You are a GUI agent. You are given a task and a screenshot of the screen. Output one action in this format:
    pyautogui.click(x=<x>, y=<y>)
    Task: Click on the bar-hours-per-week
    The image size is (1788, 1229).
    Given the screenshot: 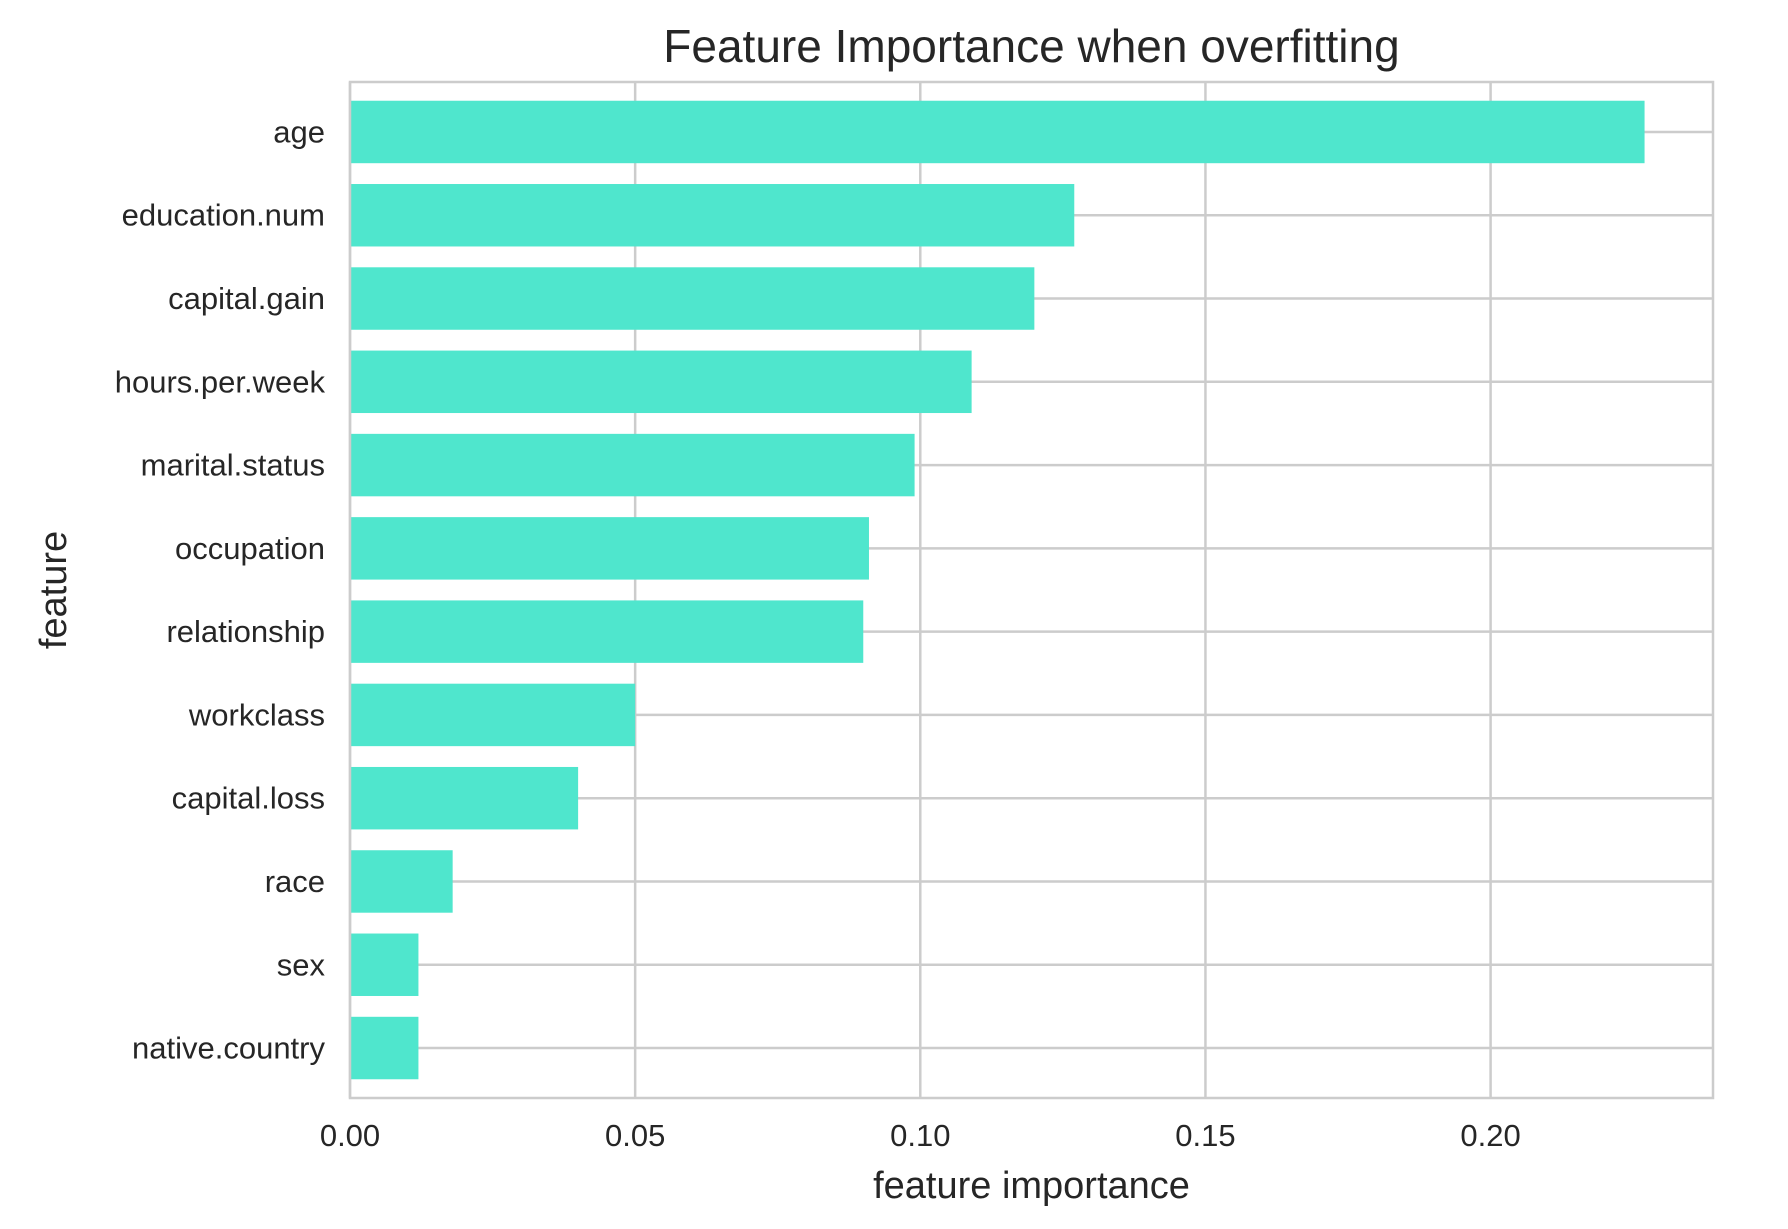 What is the action you would take?
    pyautogui.click(x=661, y=382)
    